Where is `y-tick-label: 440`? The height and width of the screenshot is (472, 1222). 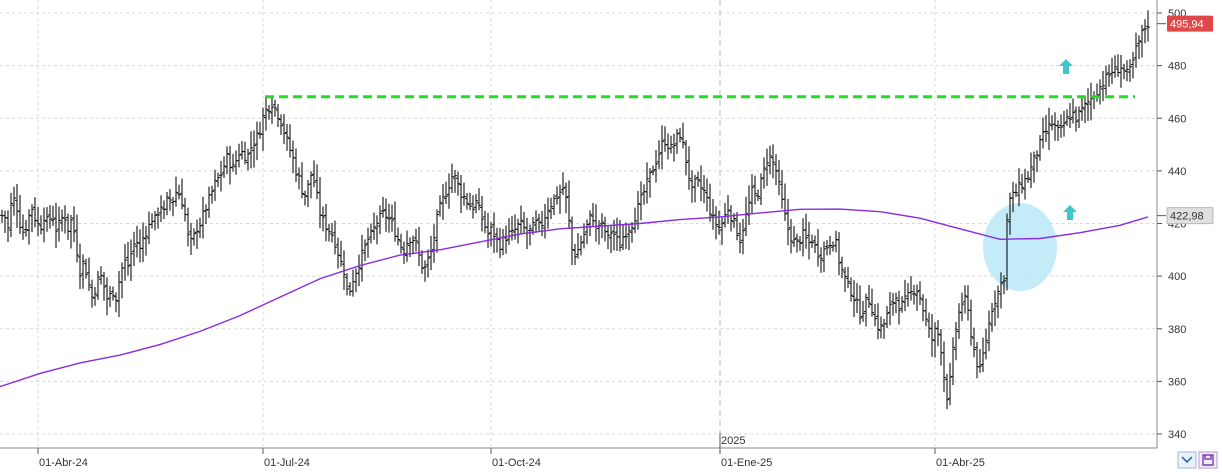 y-tick-label: 440 is located at coordinates (1177, 172).